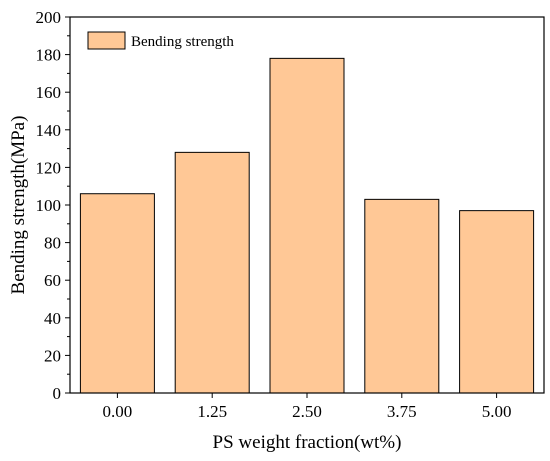  I want to click on bar-3.75, so click(402, 296).